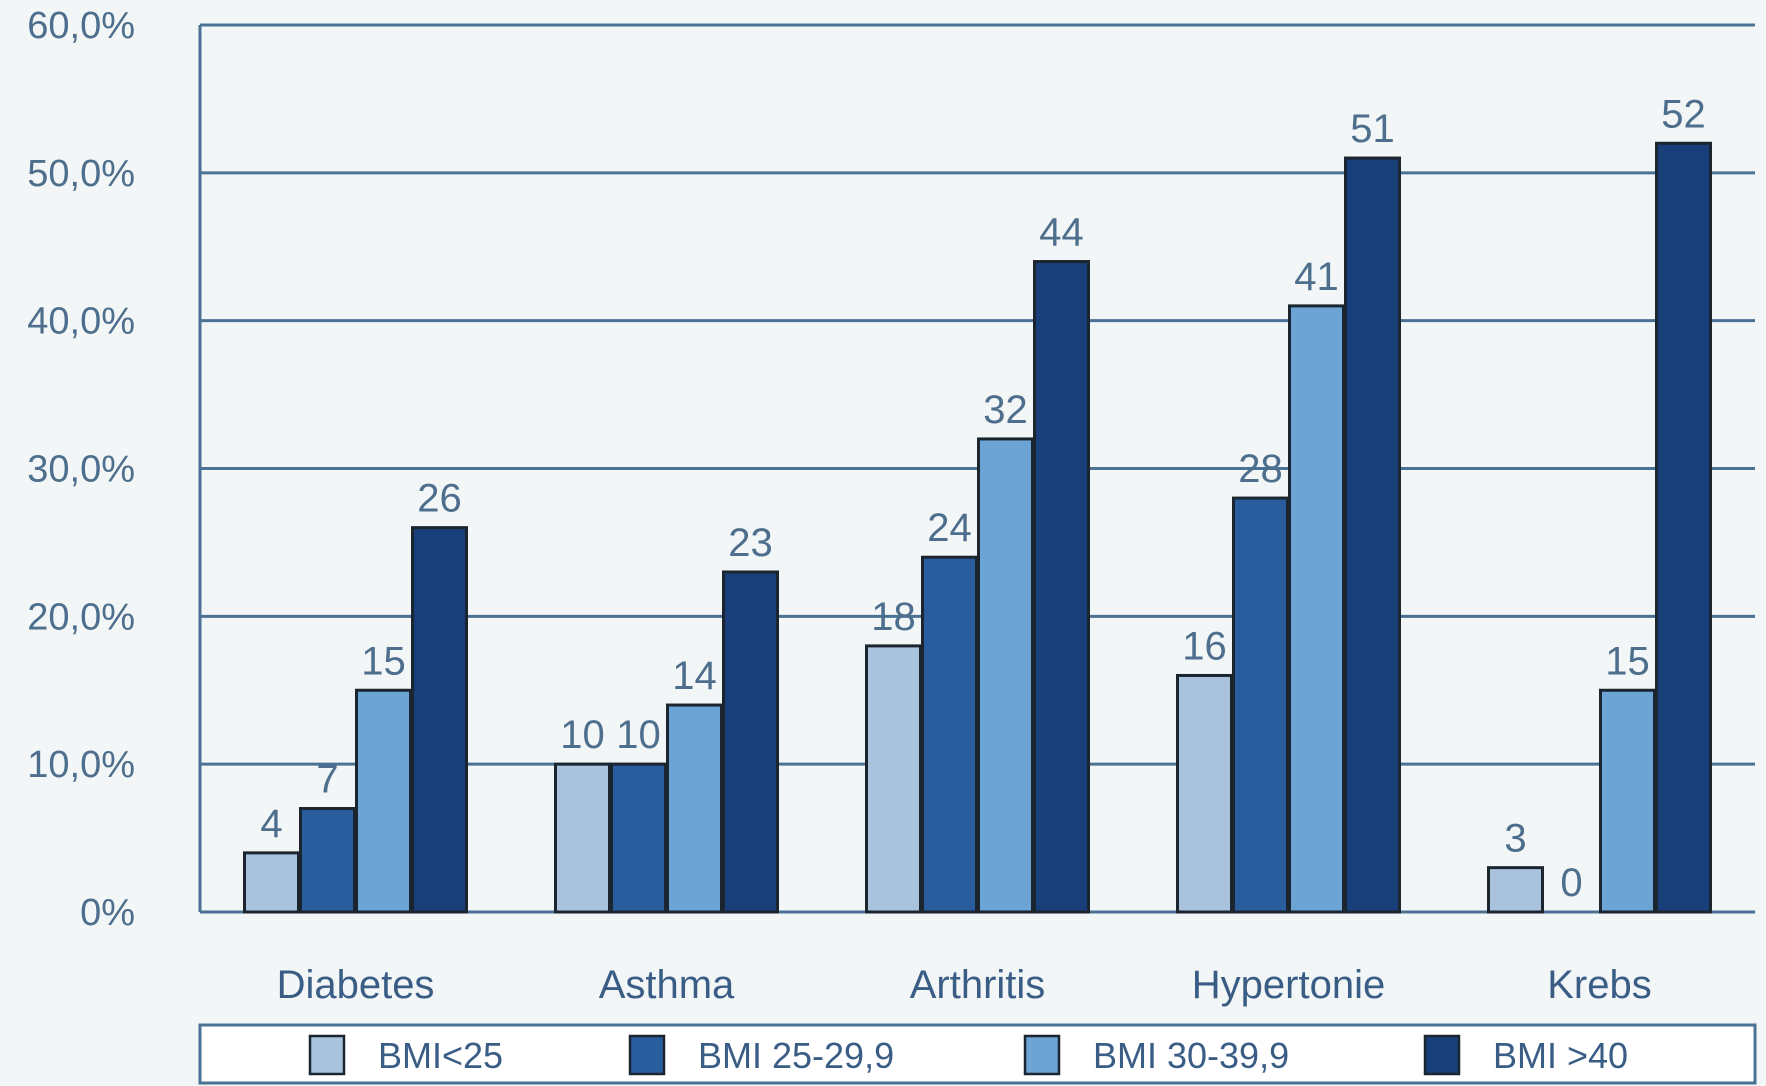  I want to click on y-tick-label: 10,0%, so click(81, 765).